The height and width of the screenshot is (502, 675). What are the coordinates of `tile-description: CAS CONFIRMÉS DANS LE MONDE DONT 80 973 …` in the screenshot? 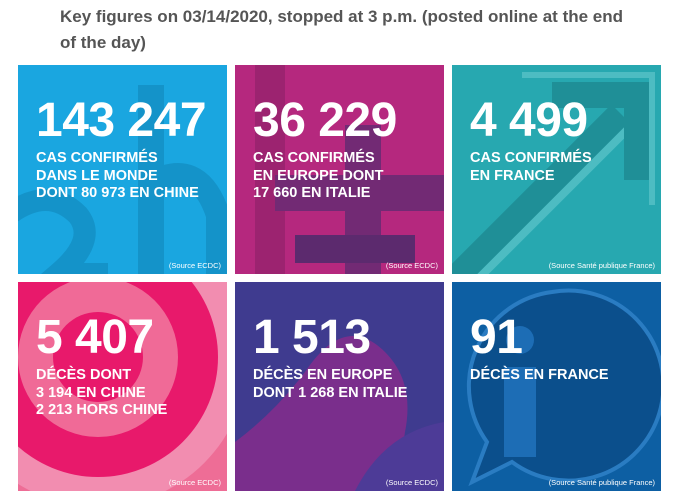 It's located at (117, 175).